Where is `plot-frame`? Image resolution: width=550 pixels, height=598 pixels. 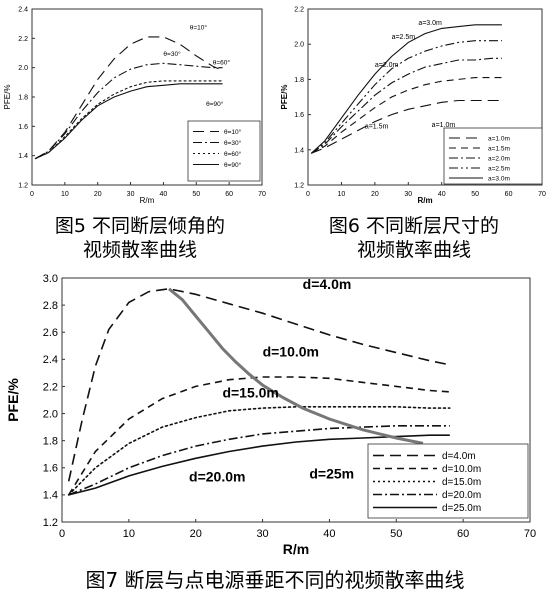 plot-frame is located at coordinates (425, 97).